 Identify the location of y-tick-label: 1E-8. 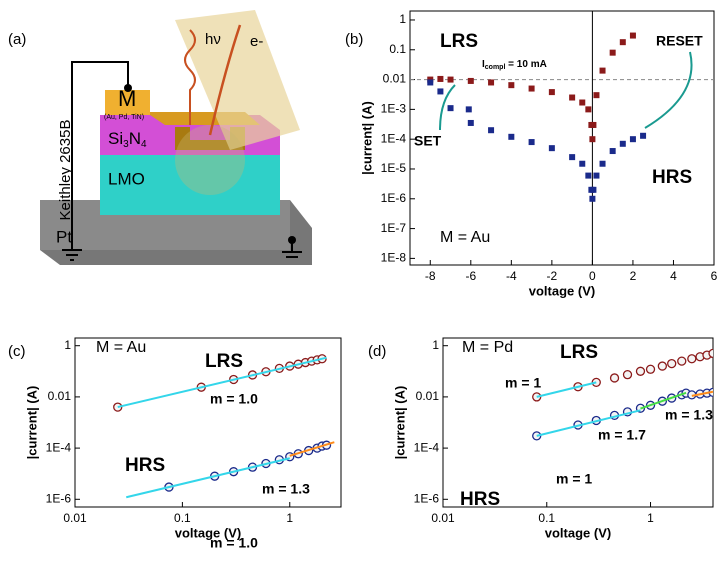
(394, 258).